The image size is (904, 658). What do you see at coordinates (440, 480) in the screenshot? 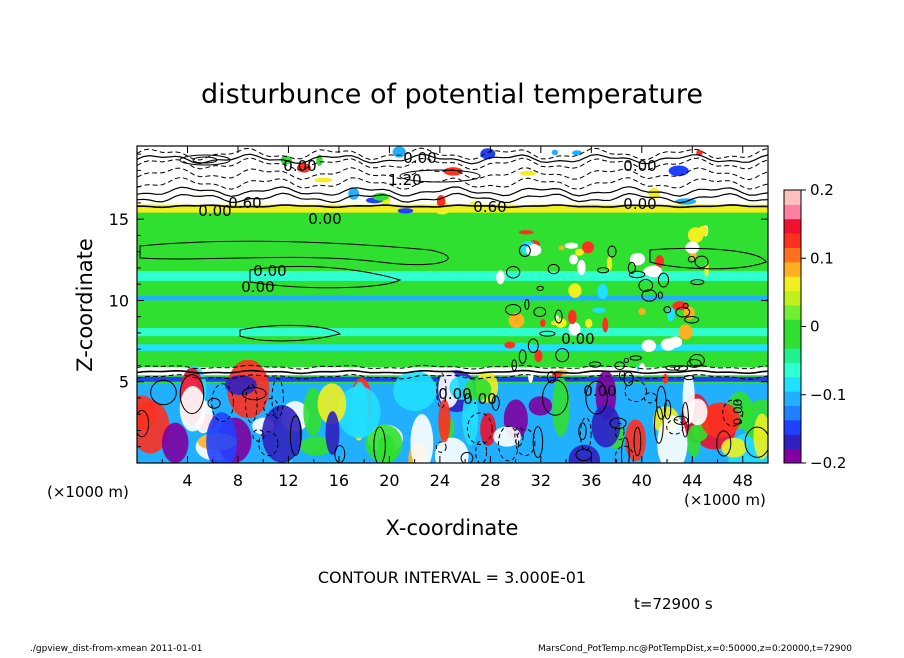
I see `x-tick-label: 24` at bounding box center [440, 480].